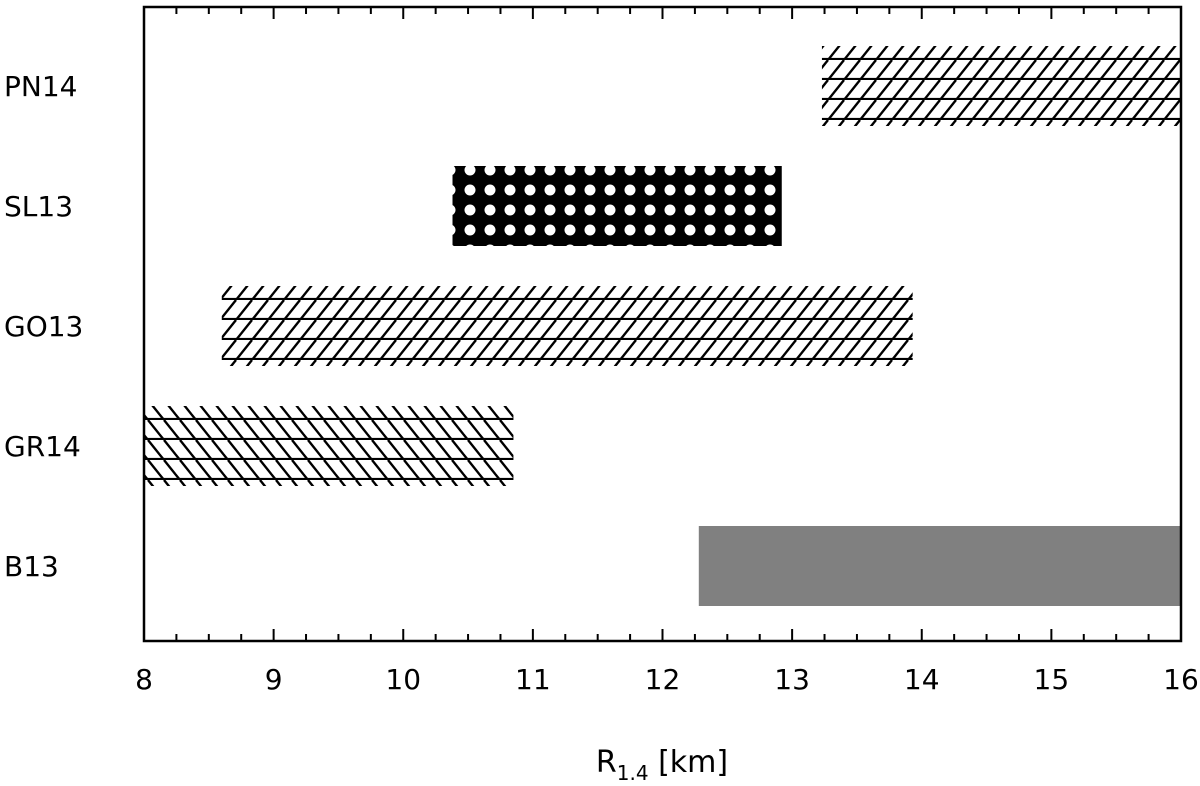  What do you see at coordinates (939, 566) in the screenshot?
I see `range-bar-b13` at bounding box center [939, 566].